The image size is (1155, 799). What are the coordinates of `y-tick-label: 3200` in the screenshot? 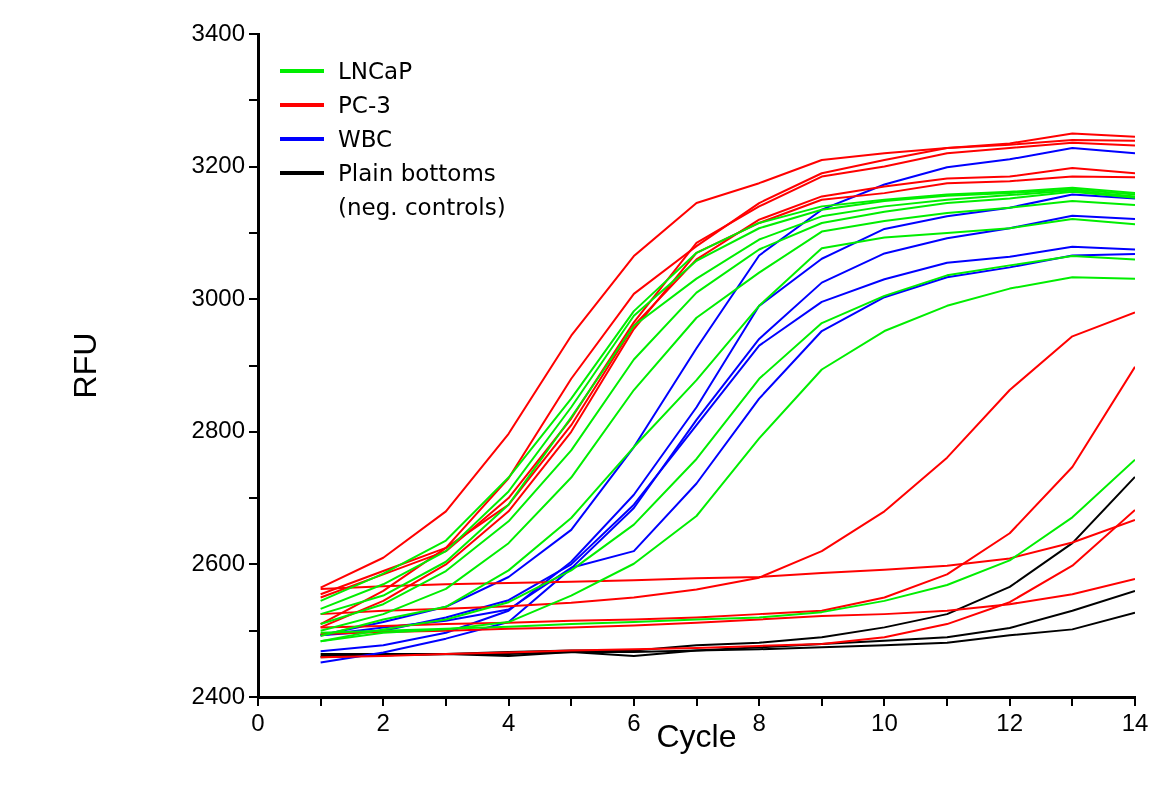 It's located at (218, 165).